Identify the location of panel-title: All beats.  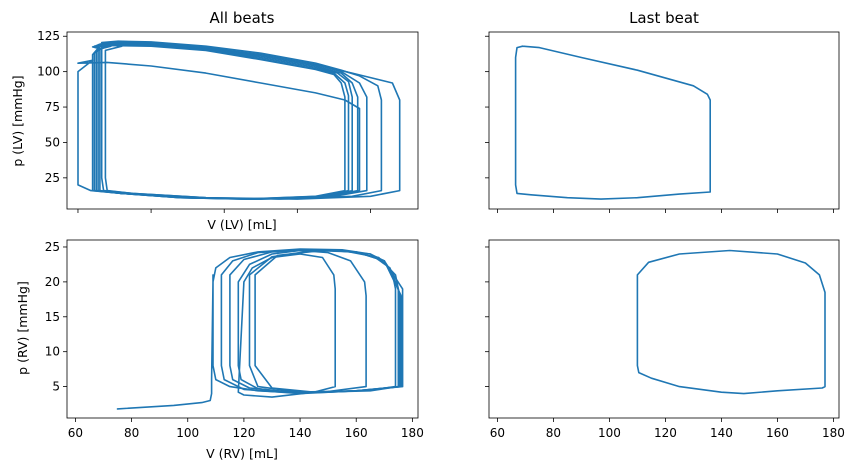
(241, 18).